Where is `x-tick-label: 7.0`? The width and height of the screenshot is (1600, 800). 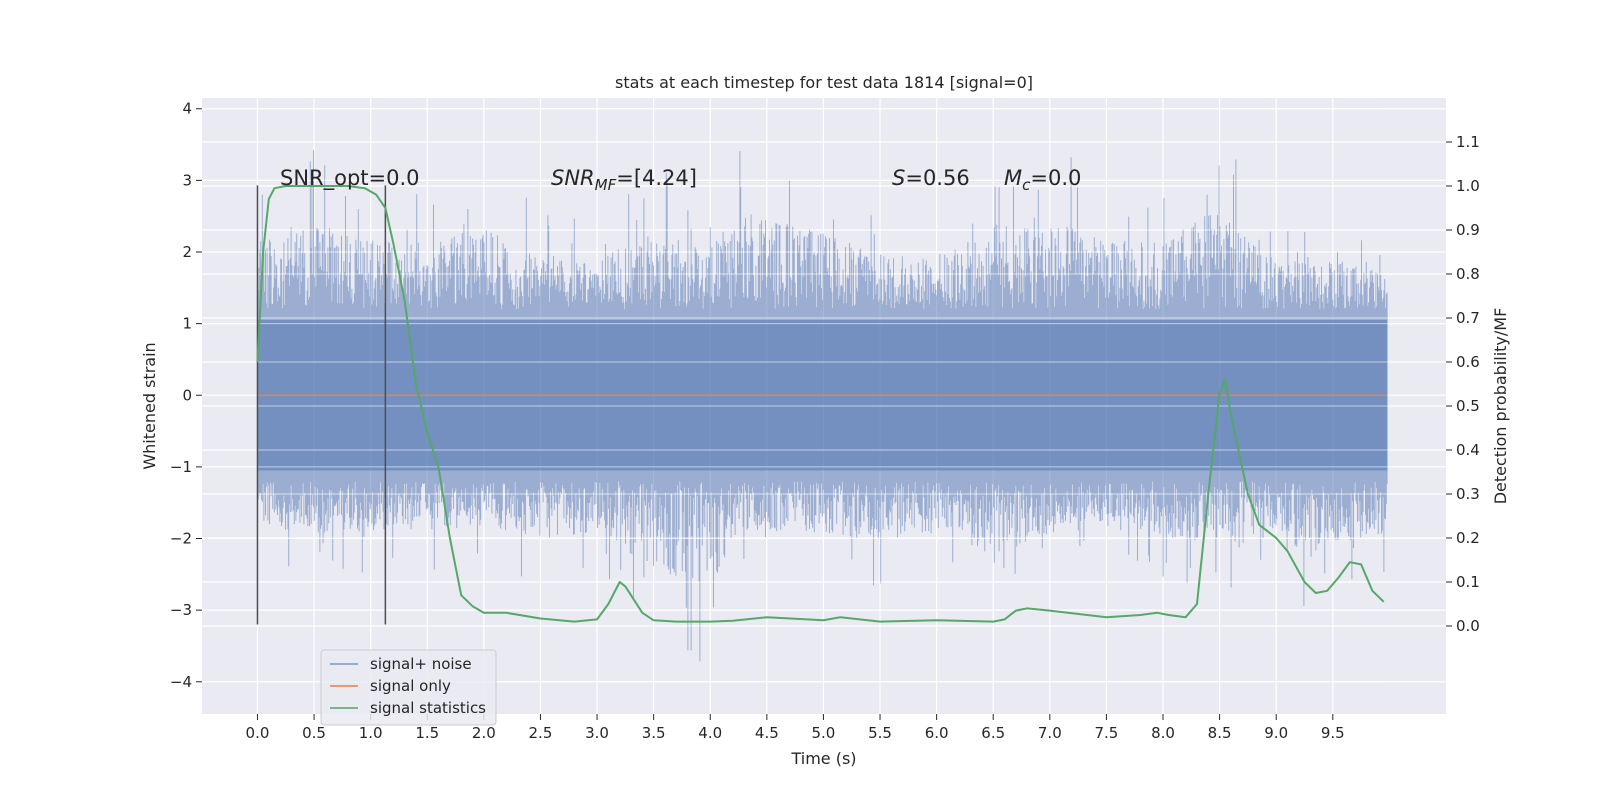
x-tick-label: 7.0 is located at coordinates (1050, 733).